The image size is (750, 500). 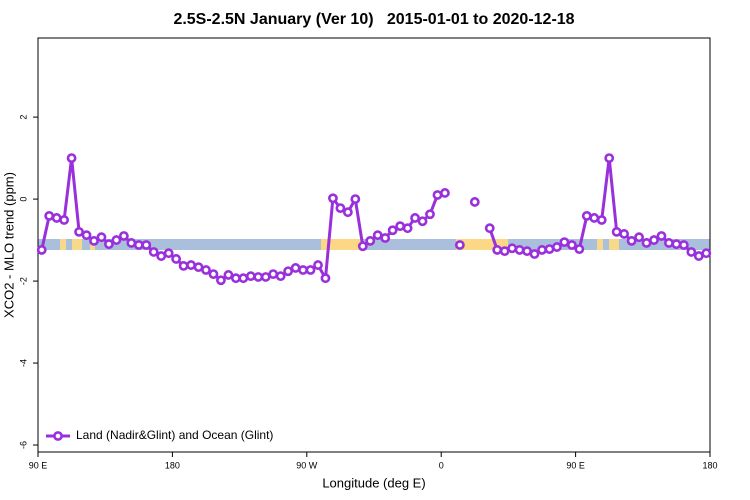 I want to click on x-tick-label: 90 E, so click(x=38, y=465).